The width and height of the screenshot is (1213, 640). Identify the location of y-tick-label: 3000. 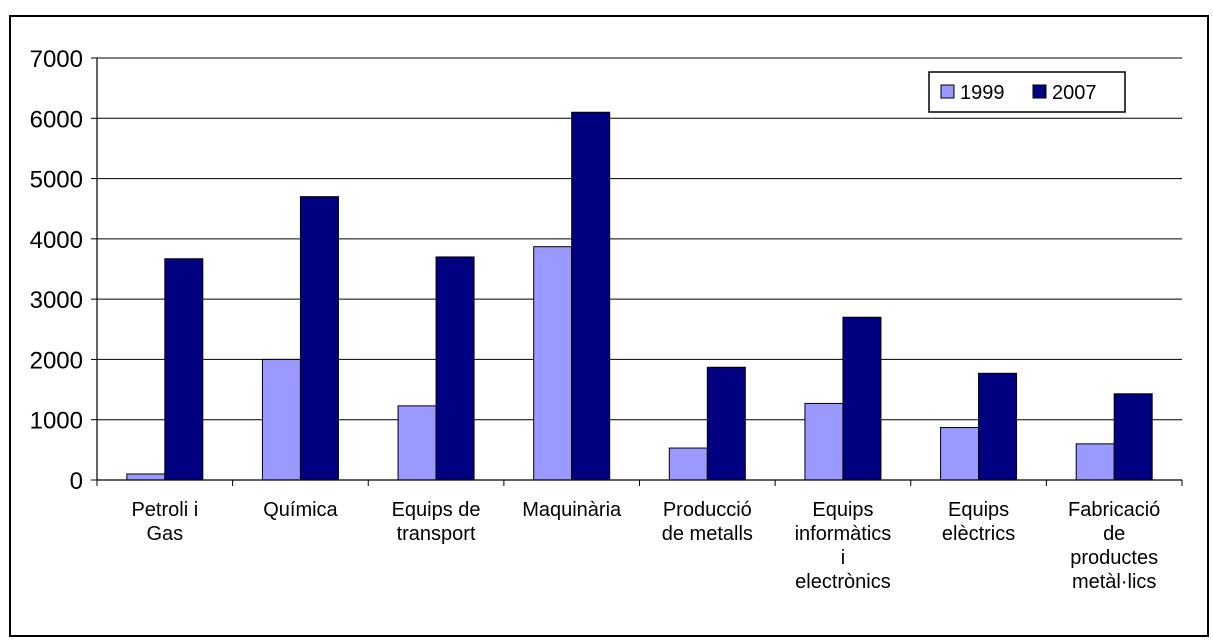
(56, 300).